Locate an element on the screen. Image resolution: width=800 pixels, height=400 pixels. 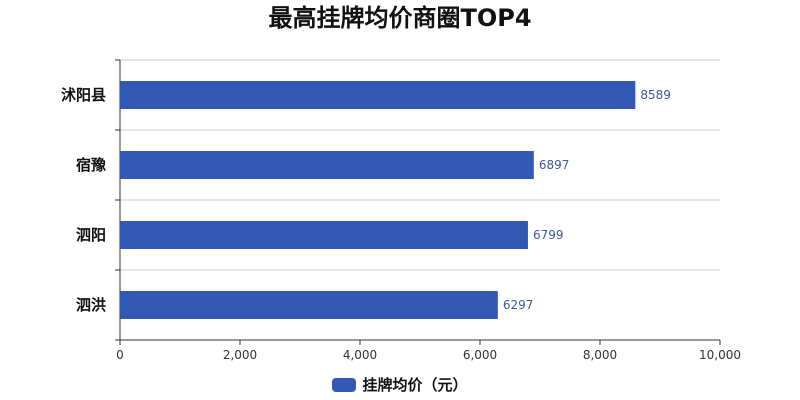
data-label: 6799 is located at coordinates (548, 235).